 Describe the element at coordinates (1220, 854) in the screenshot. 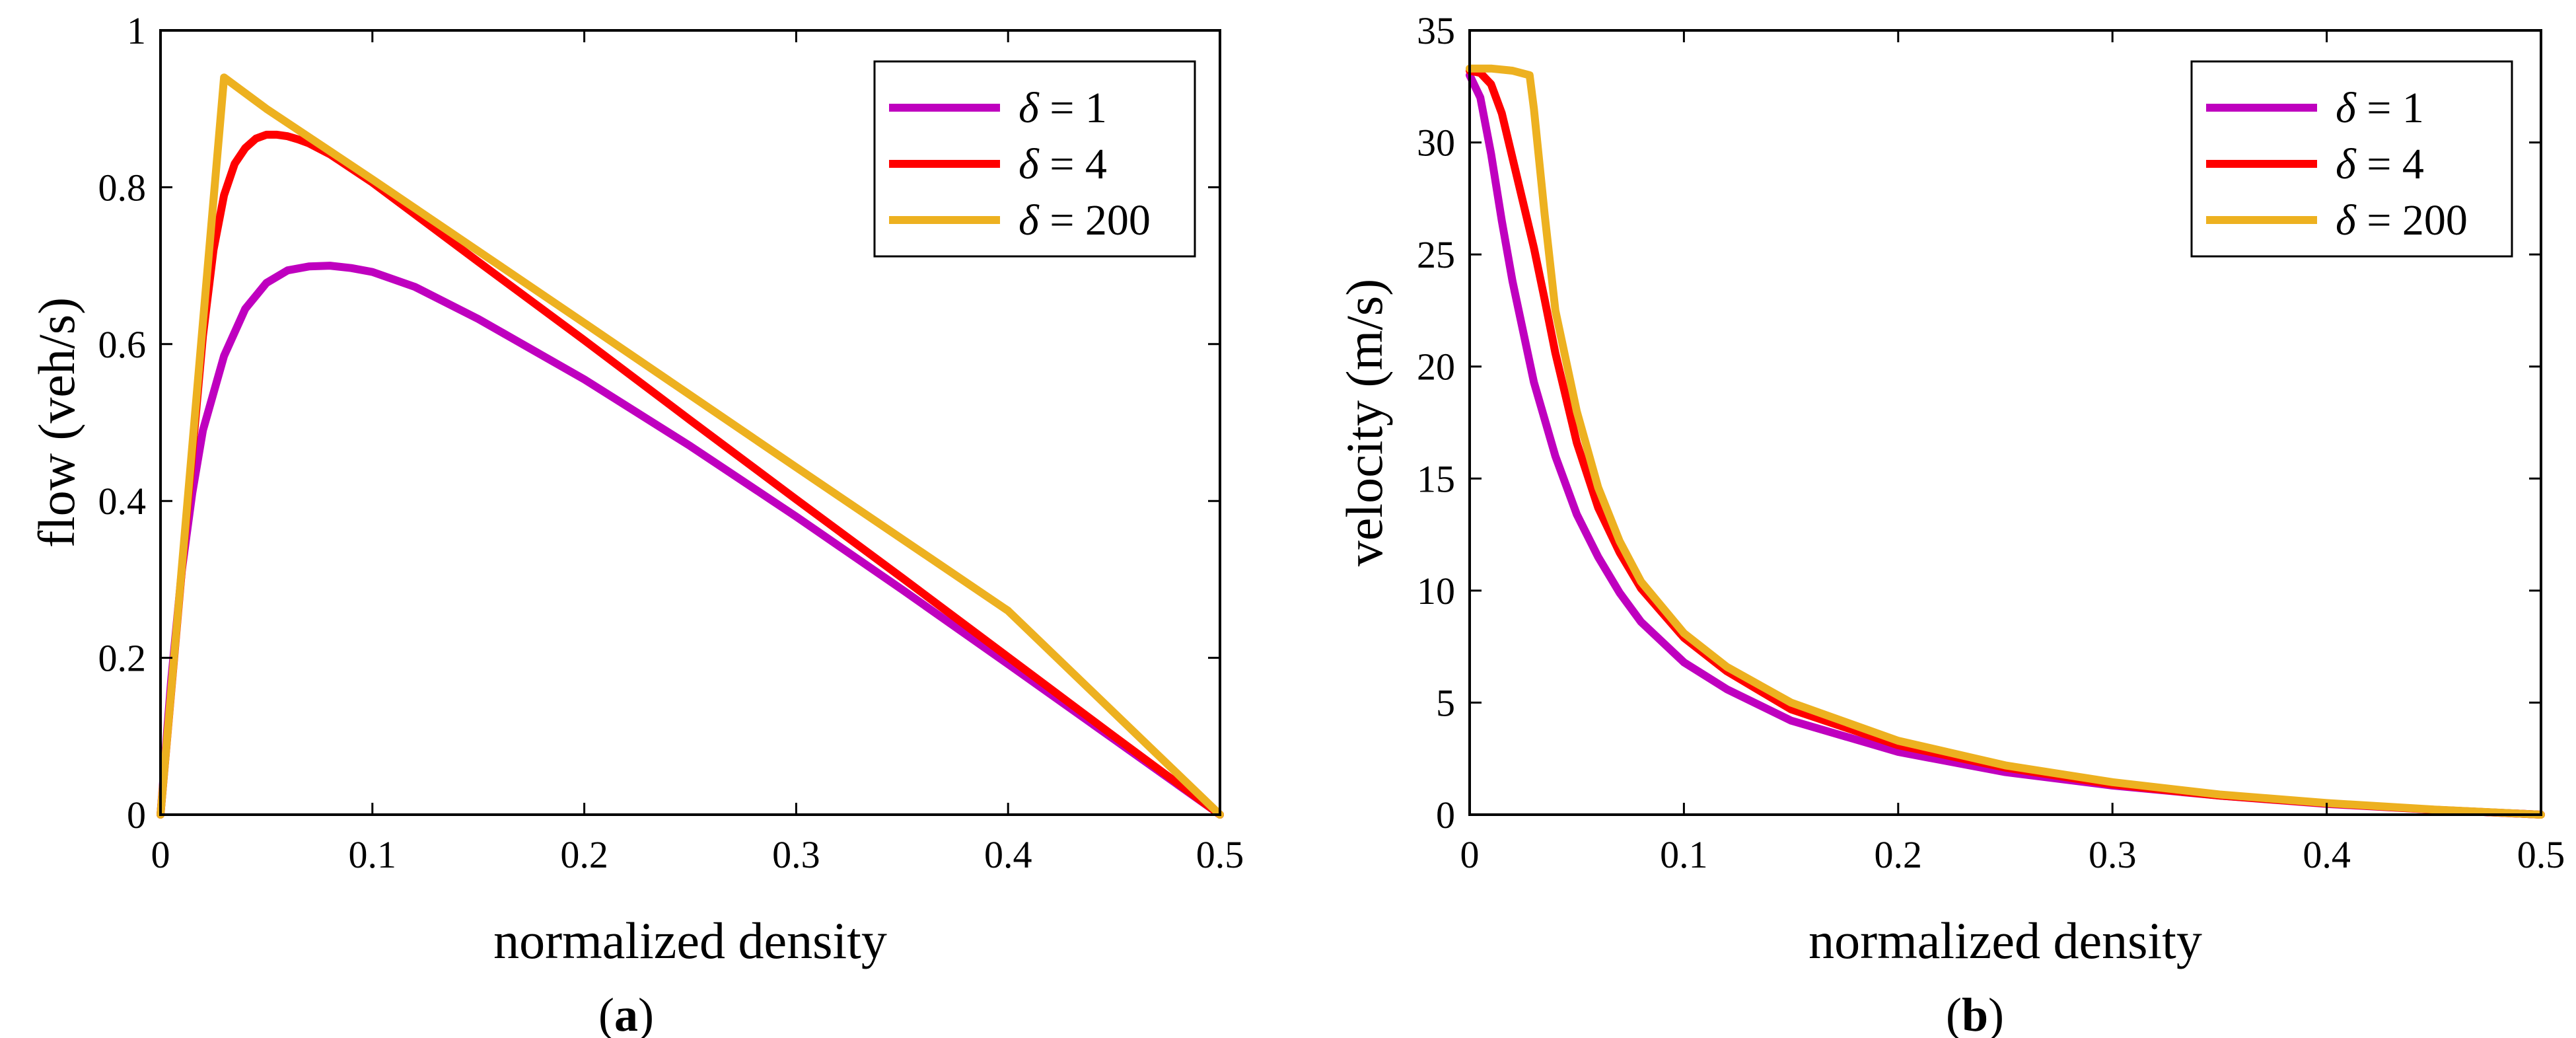

I see `panel-a-x-tick-label: 0.5` at that location.